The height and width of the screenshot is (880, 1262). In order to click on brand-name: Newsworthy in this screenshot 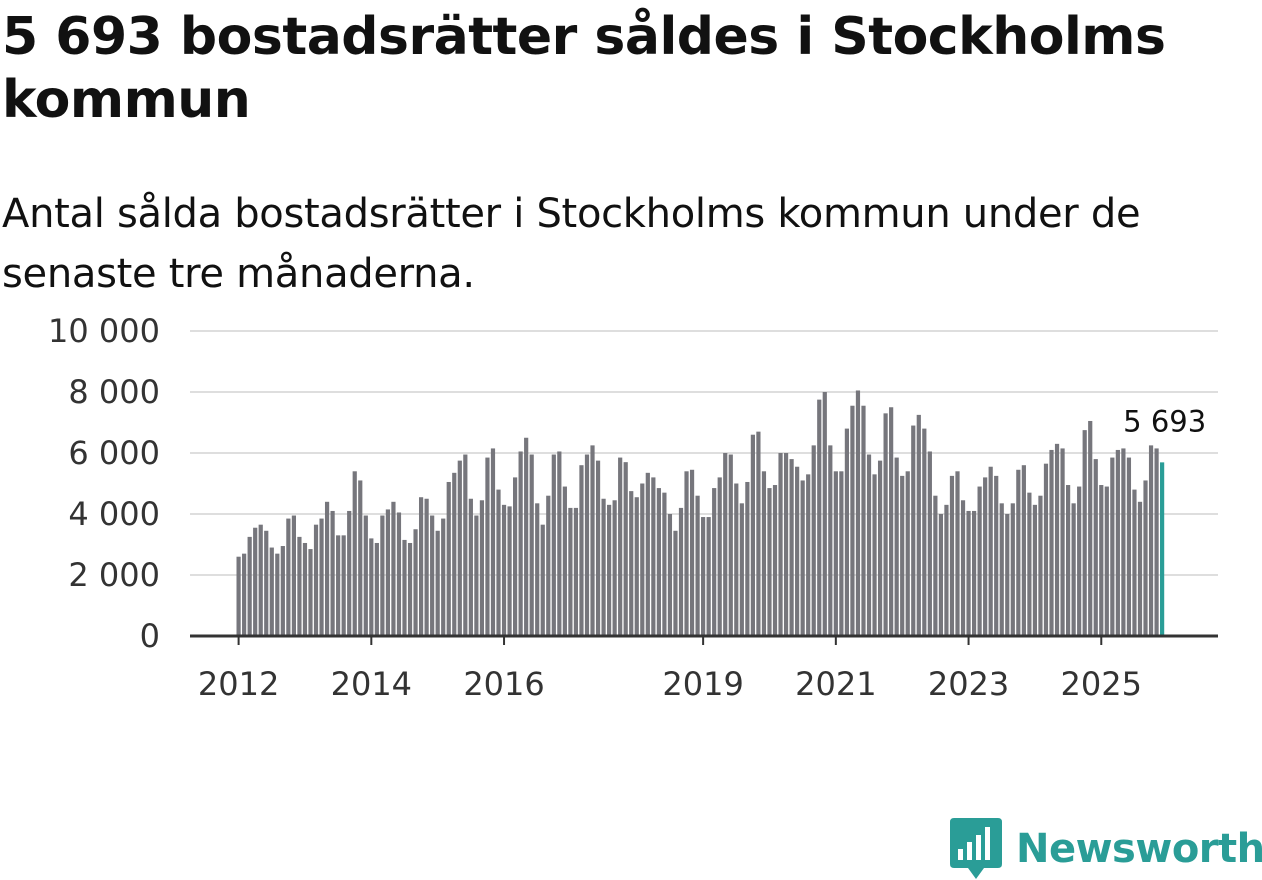, I will do `click(1139, 849)`.